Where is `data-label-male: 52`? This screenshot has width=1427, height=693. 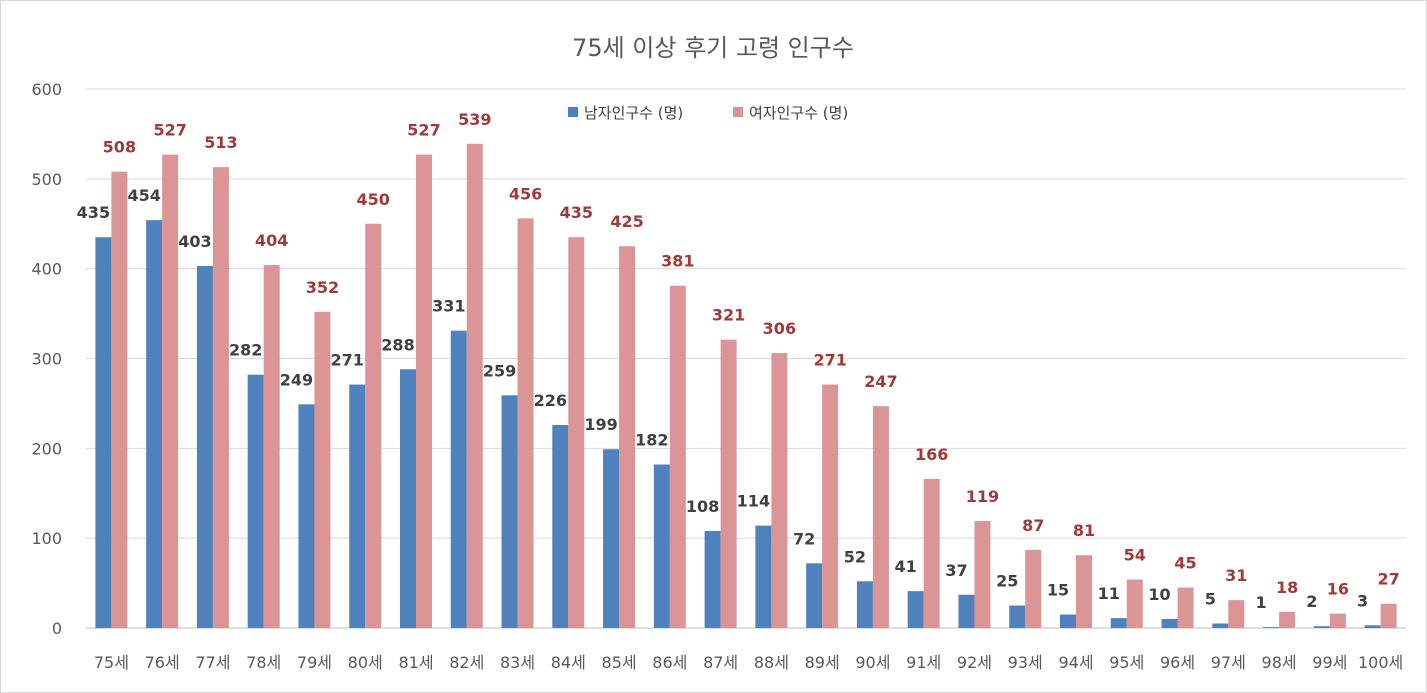
data-label-male: 52 is located at coordinates (855, 556).